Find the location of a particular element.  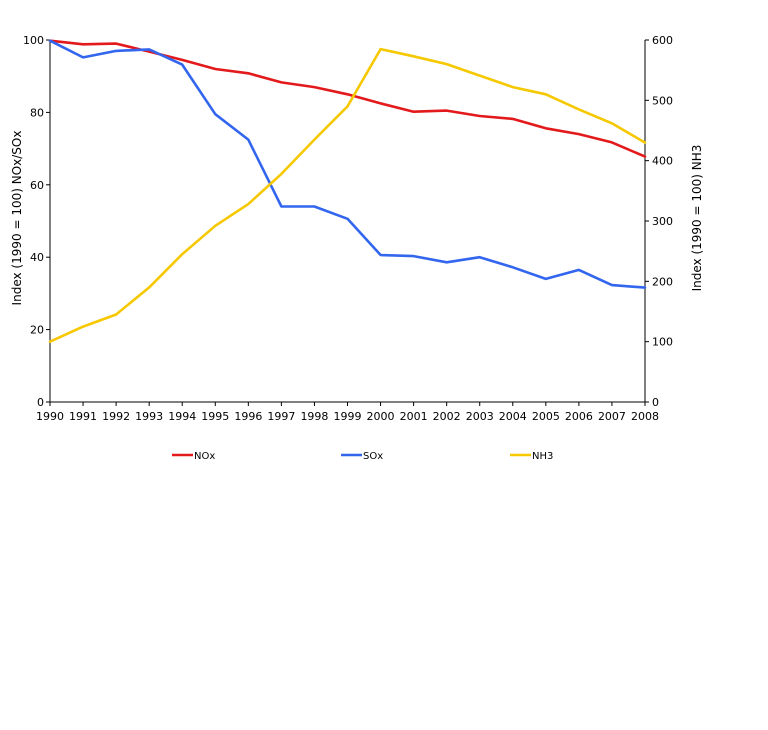

legend: NOx SOx NH3 is located at coordinates (362, 456).